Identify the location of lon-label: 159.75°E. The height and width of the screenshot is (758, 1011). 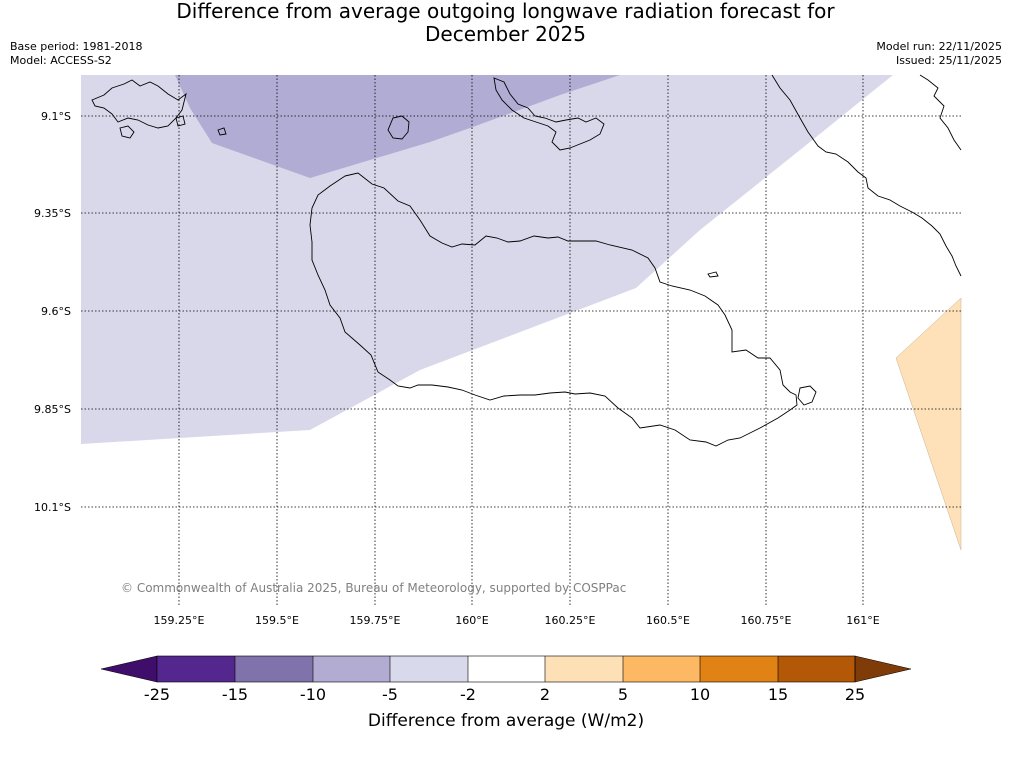
(375, 620).